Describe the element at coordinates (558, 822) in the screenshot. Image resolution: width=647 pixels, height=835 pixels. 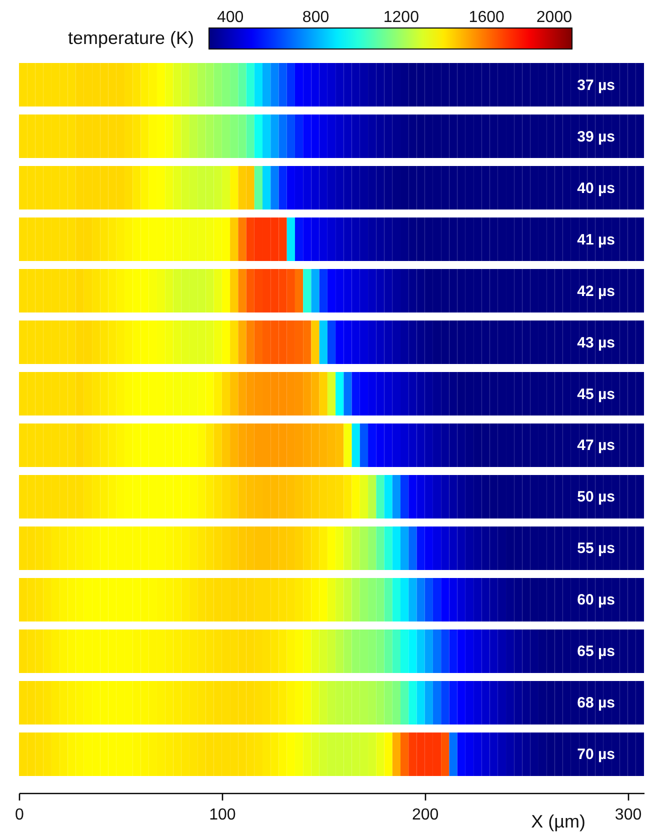
I see `x-axis-title: X (µm)` at that location.